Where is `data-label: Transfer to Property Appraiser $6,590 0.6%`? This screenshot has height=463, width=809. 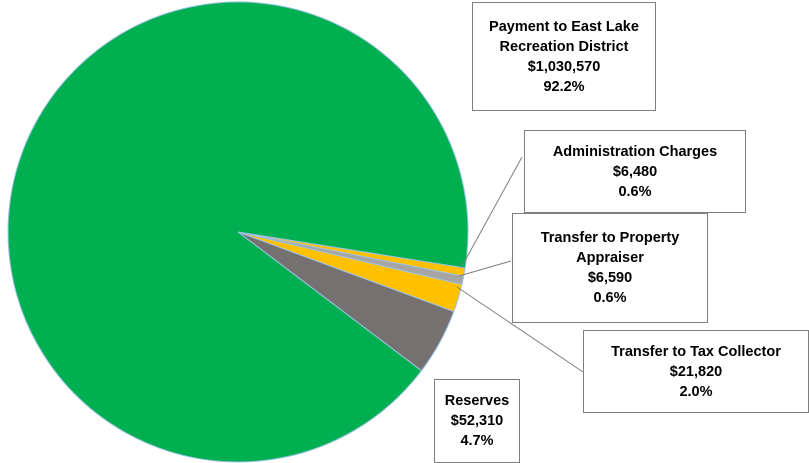
data-label: Transfer to Property Appraiser $6,590 0.6% is located at coordinates (610, 268).